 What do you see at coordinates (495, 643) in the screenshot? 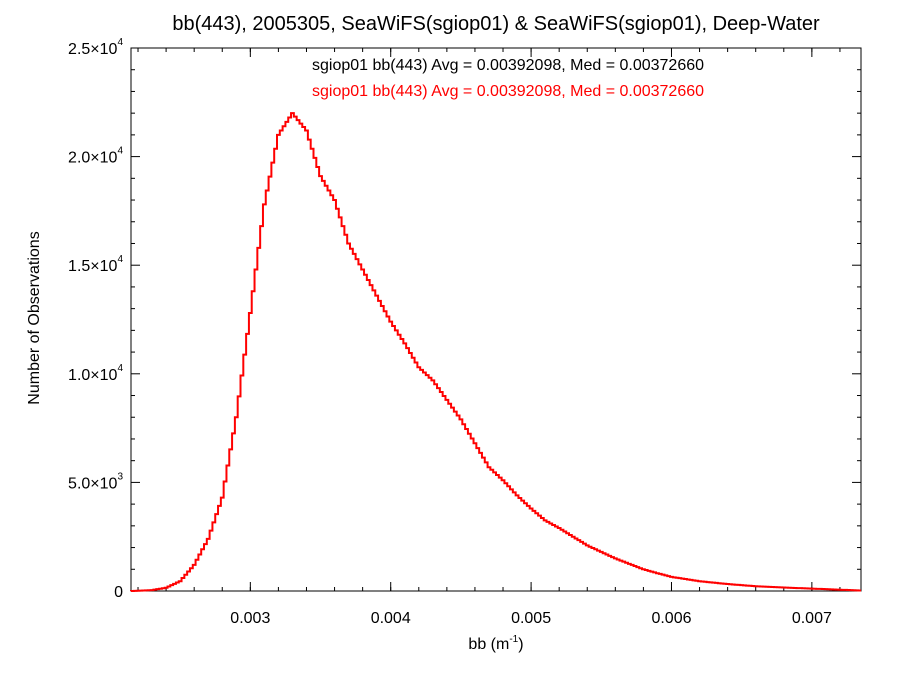
I see `x-axis-label: bb (m-1)` at bounding box center [495, 643].